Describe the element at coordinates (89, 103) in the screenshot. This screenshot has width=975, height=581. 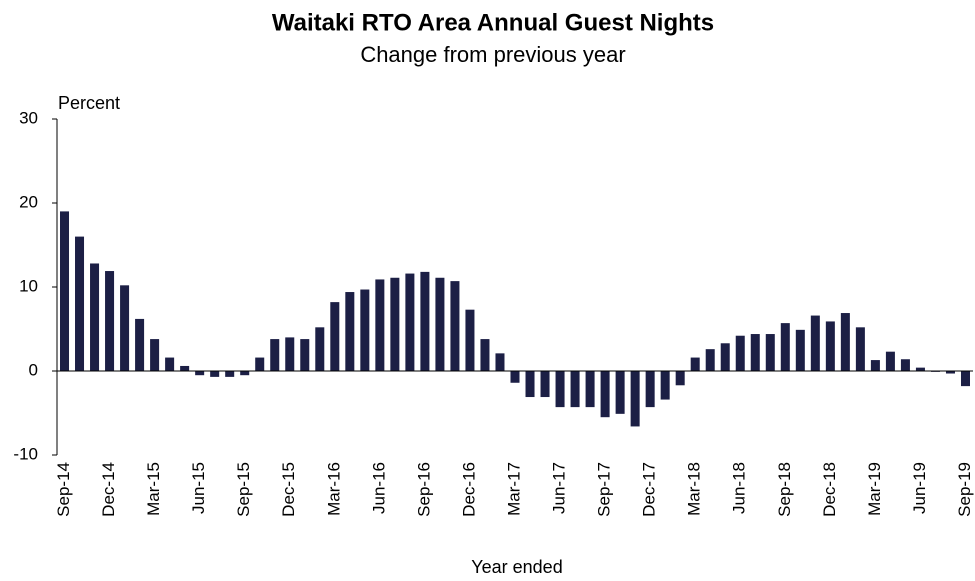
I see `y-axis-label: Percent` at that location.